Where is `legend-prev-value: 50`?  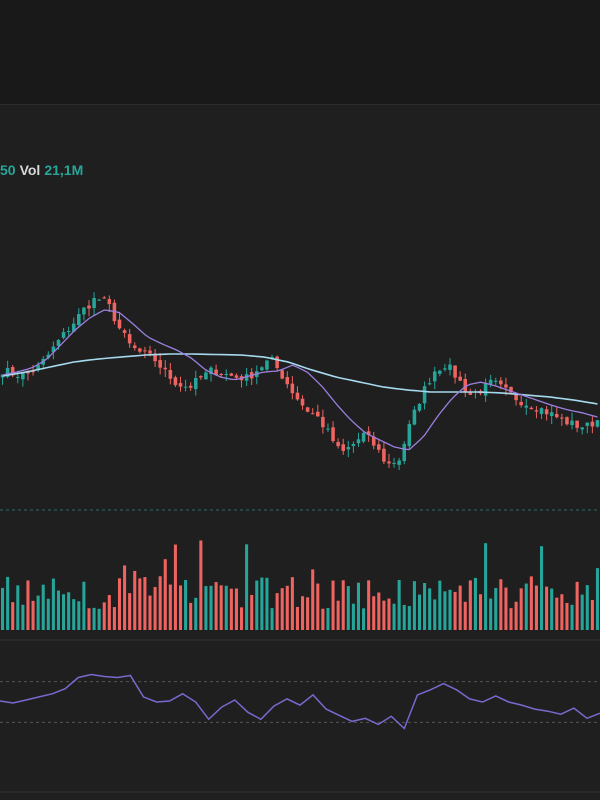
legend-prev-value: 50 is located at coordinates (8, 170).